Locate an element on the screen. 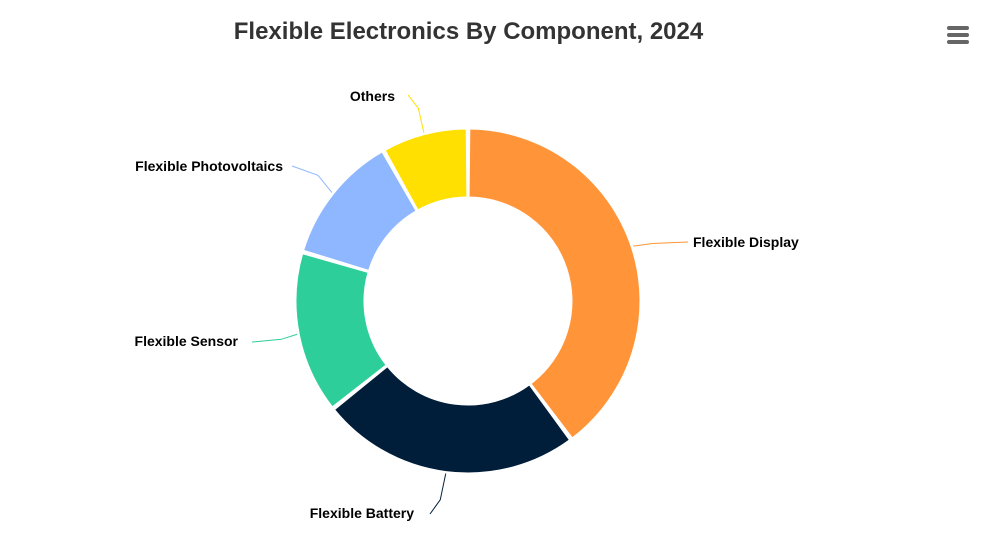  slice-others is located at coordinates (426, 169).